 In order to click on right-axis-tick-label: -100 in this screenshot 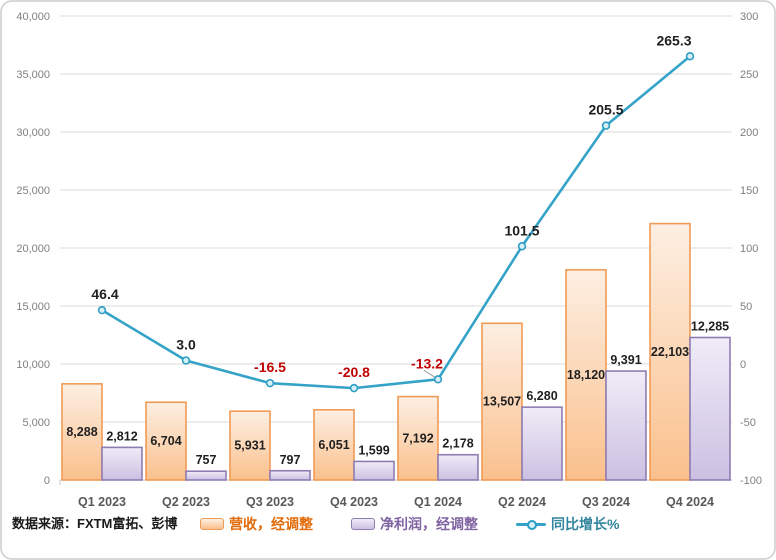, I will do `click(751, 481)`.